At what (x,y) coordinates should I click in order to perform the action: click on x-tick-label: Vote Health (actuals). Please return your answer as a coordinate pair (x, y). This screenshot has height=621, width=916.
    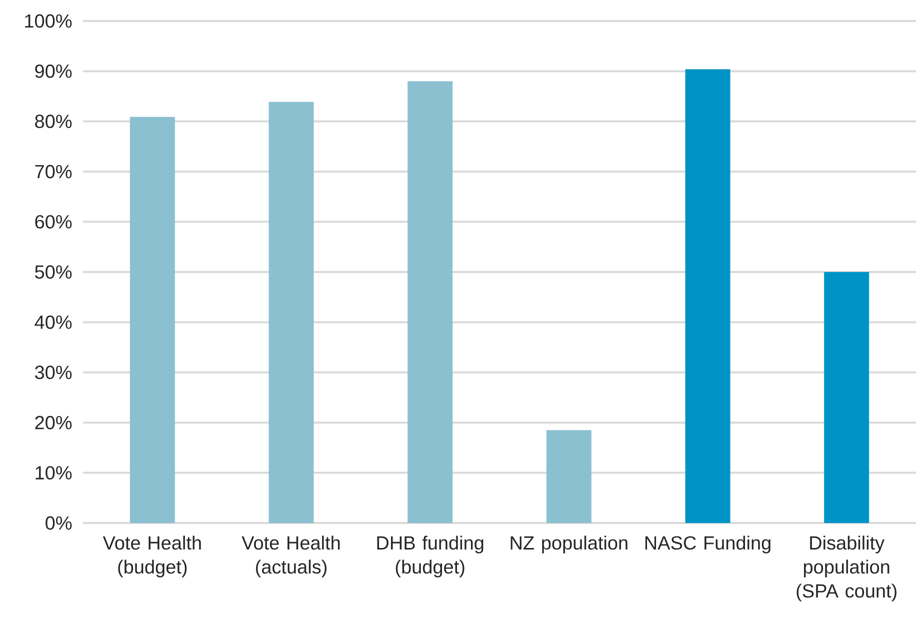
    Looking at the image, I should click on (291, 557).